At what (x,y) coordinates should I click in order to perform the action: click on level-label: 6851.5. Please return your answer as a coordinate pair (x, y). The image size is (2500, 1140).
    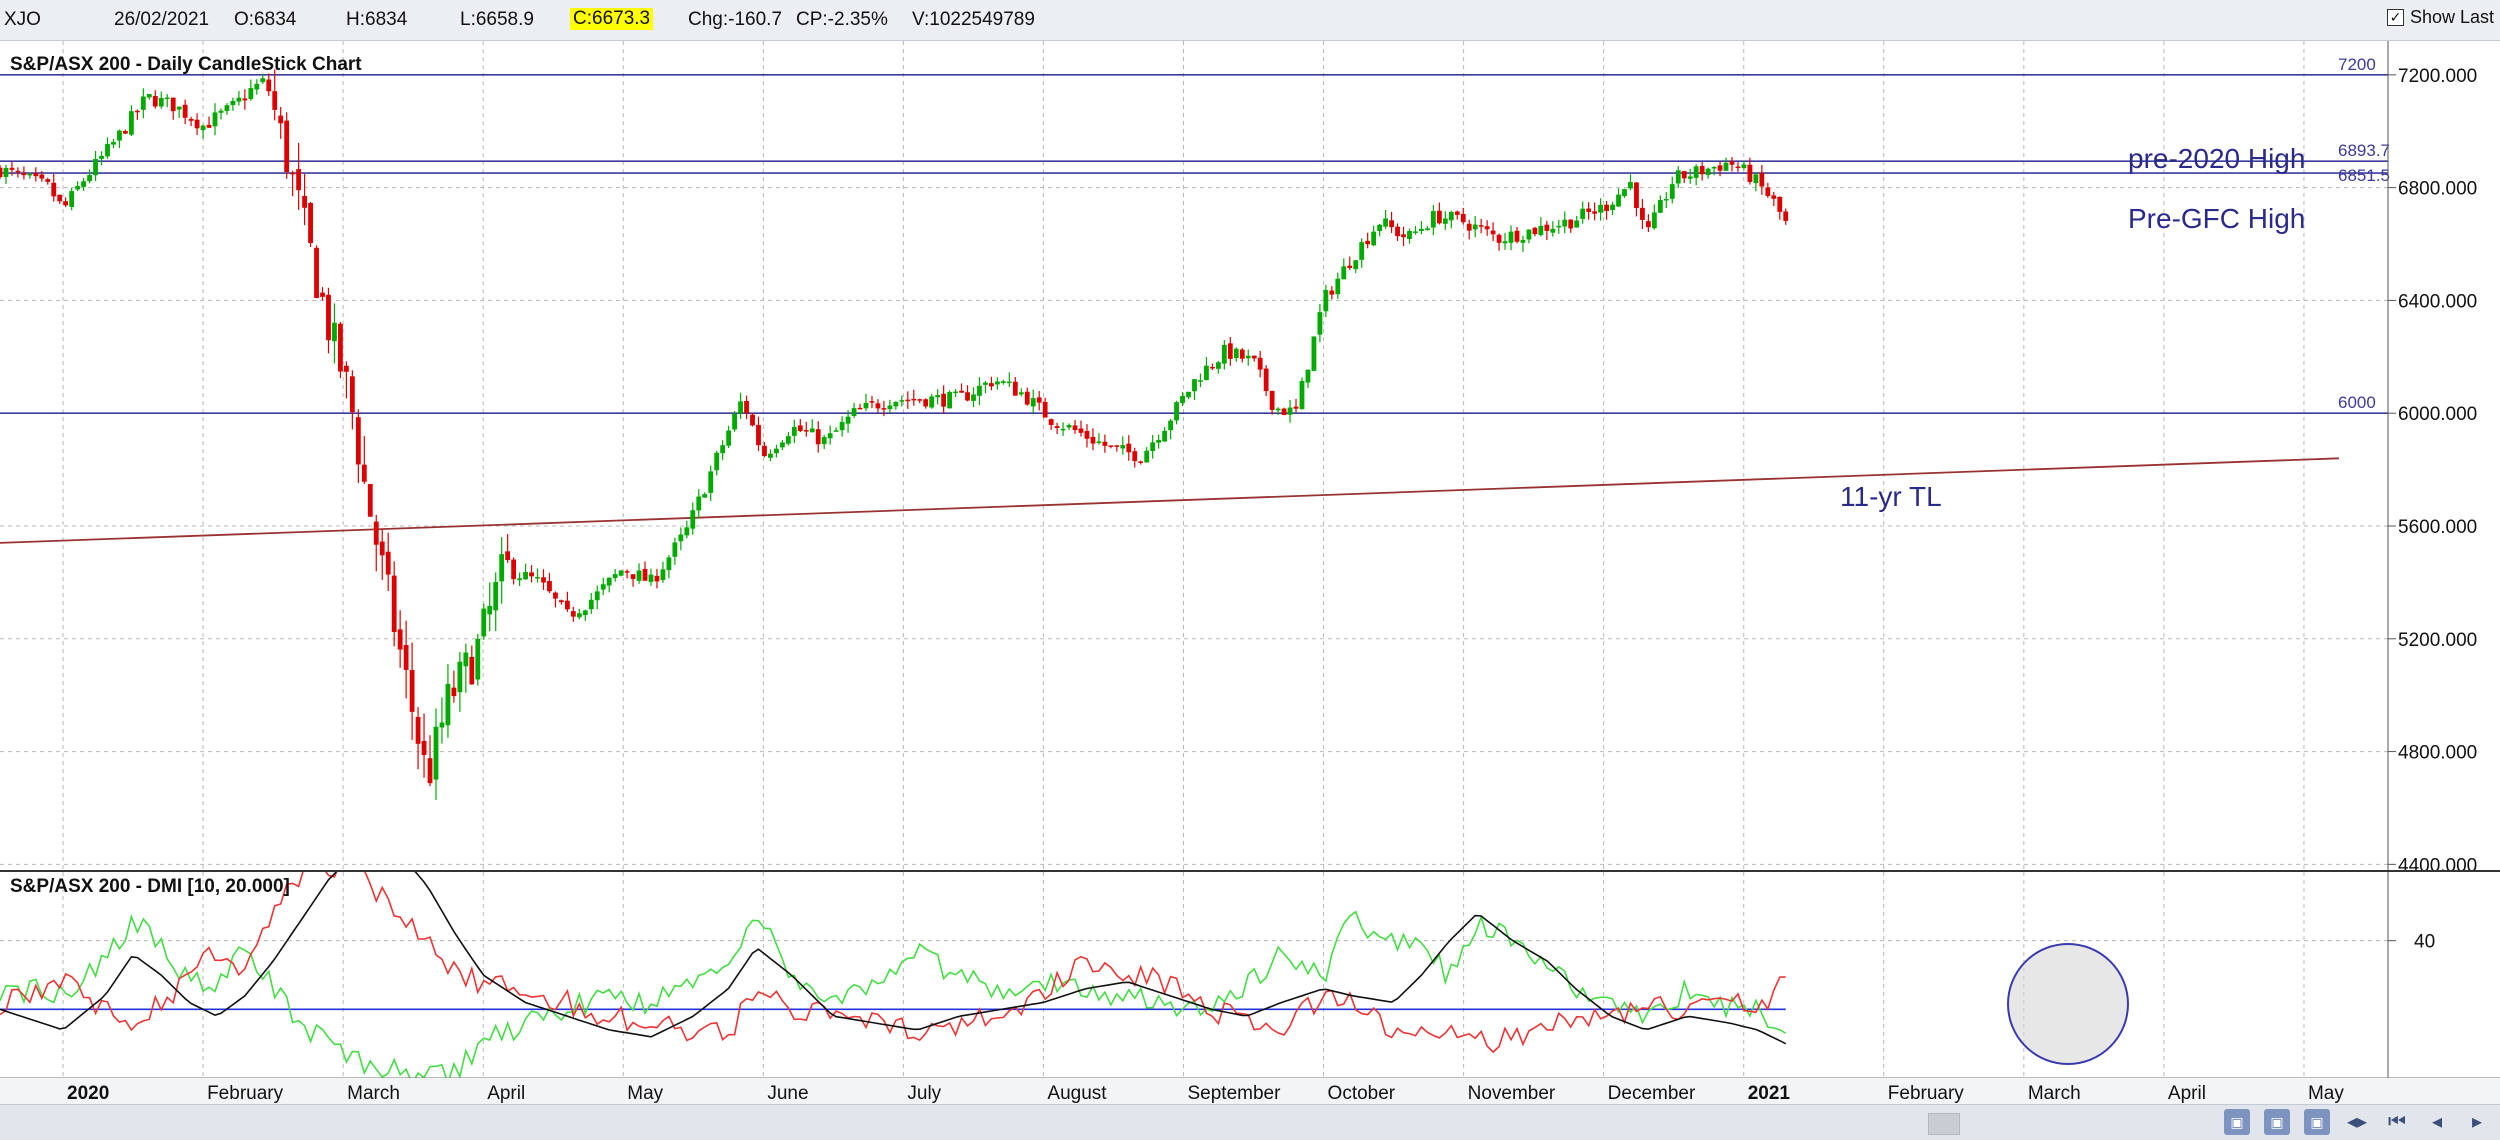
    Looking at the image, I should click on (2364, 175).